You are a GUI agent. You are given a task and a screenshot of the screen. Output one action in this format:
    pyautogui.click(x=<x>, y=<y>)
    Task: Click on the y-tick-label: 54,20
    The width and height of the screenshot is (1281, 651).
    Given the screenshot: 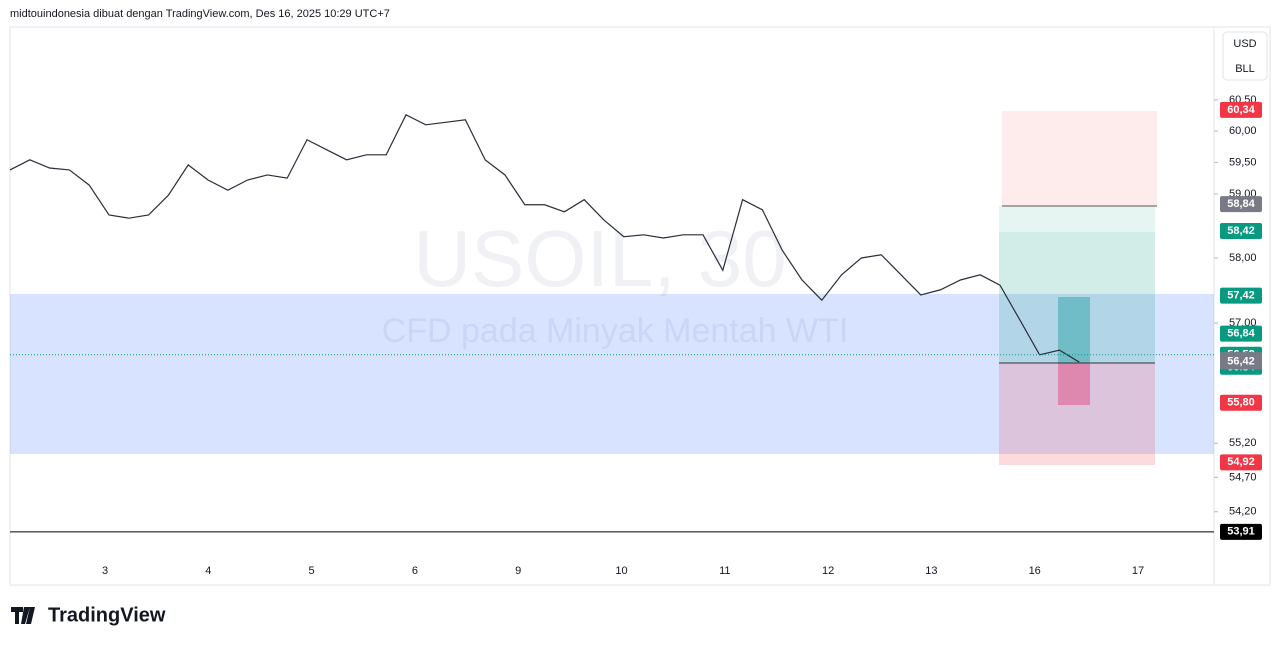 What is the action you would take?
    pyautogui.click(x=1243, y=512)
    